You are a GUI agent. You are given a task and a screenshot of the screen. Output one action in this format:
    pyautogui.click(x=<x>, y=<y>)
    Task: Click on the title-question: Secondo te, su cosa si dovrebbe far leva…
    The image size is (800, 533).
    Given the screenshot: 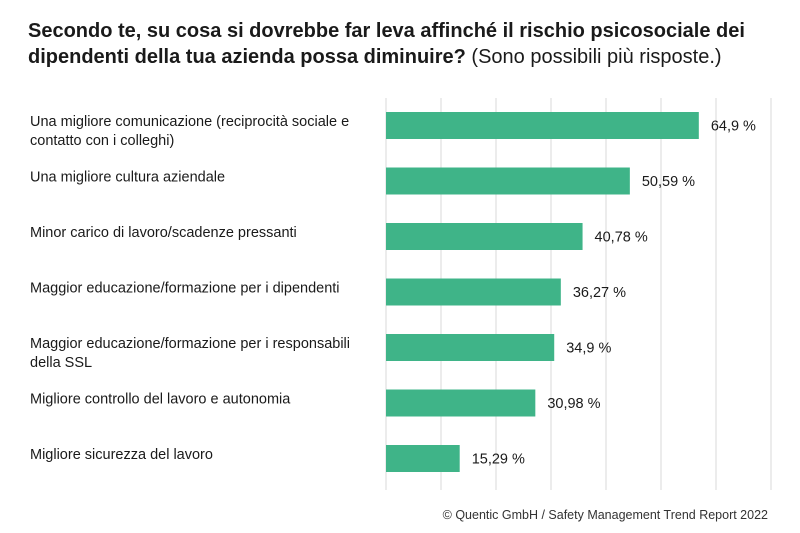 What is the action you would take?
    pyautogui.click(x=386, y=44)
    